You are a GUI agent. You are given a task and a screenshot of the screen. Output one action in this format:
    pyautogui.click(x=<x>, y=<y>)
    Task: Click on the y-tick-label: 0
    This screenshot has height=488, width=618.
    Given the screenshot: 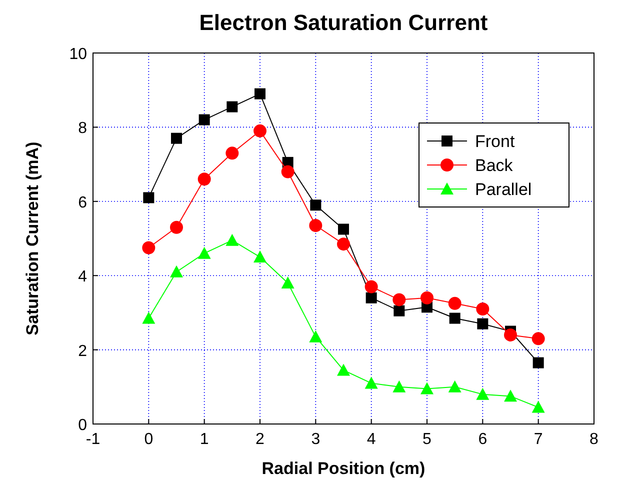 What is the action you would take?
    pyautogui.click(x=83, y=425)
    